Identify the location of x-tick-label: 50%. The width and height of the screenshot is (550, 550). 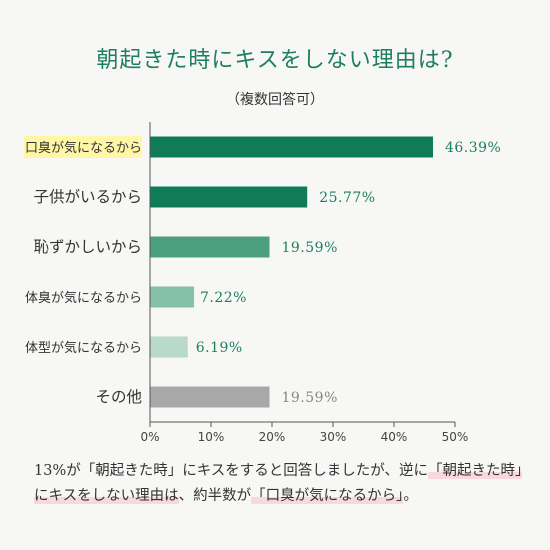
(455, 437).